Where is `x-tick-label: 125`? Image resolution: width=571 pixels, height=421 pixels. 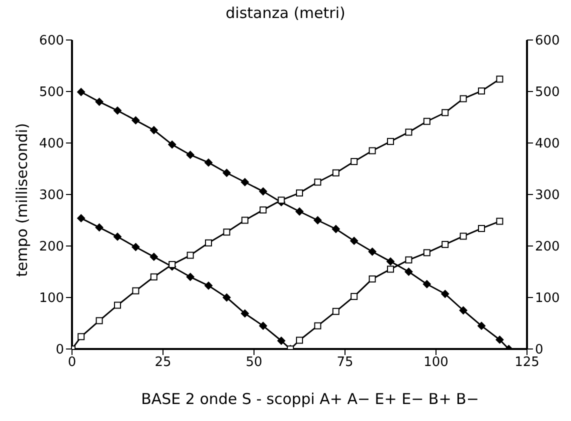
x-tick-label: 125 is located at coordinates (527, 362).